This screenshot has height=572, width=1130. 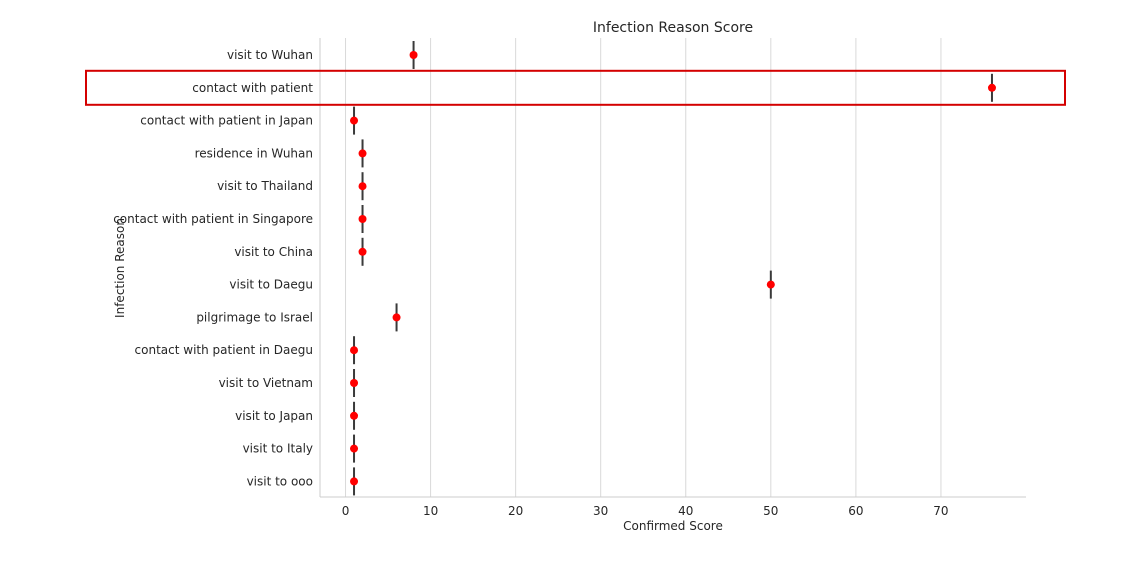 I want to click on category-label: residence in Wuhan, so click(x=254, y=153).